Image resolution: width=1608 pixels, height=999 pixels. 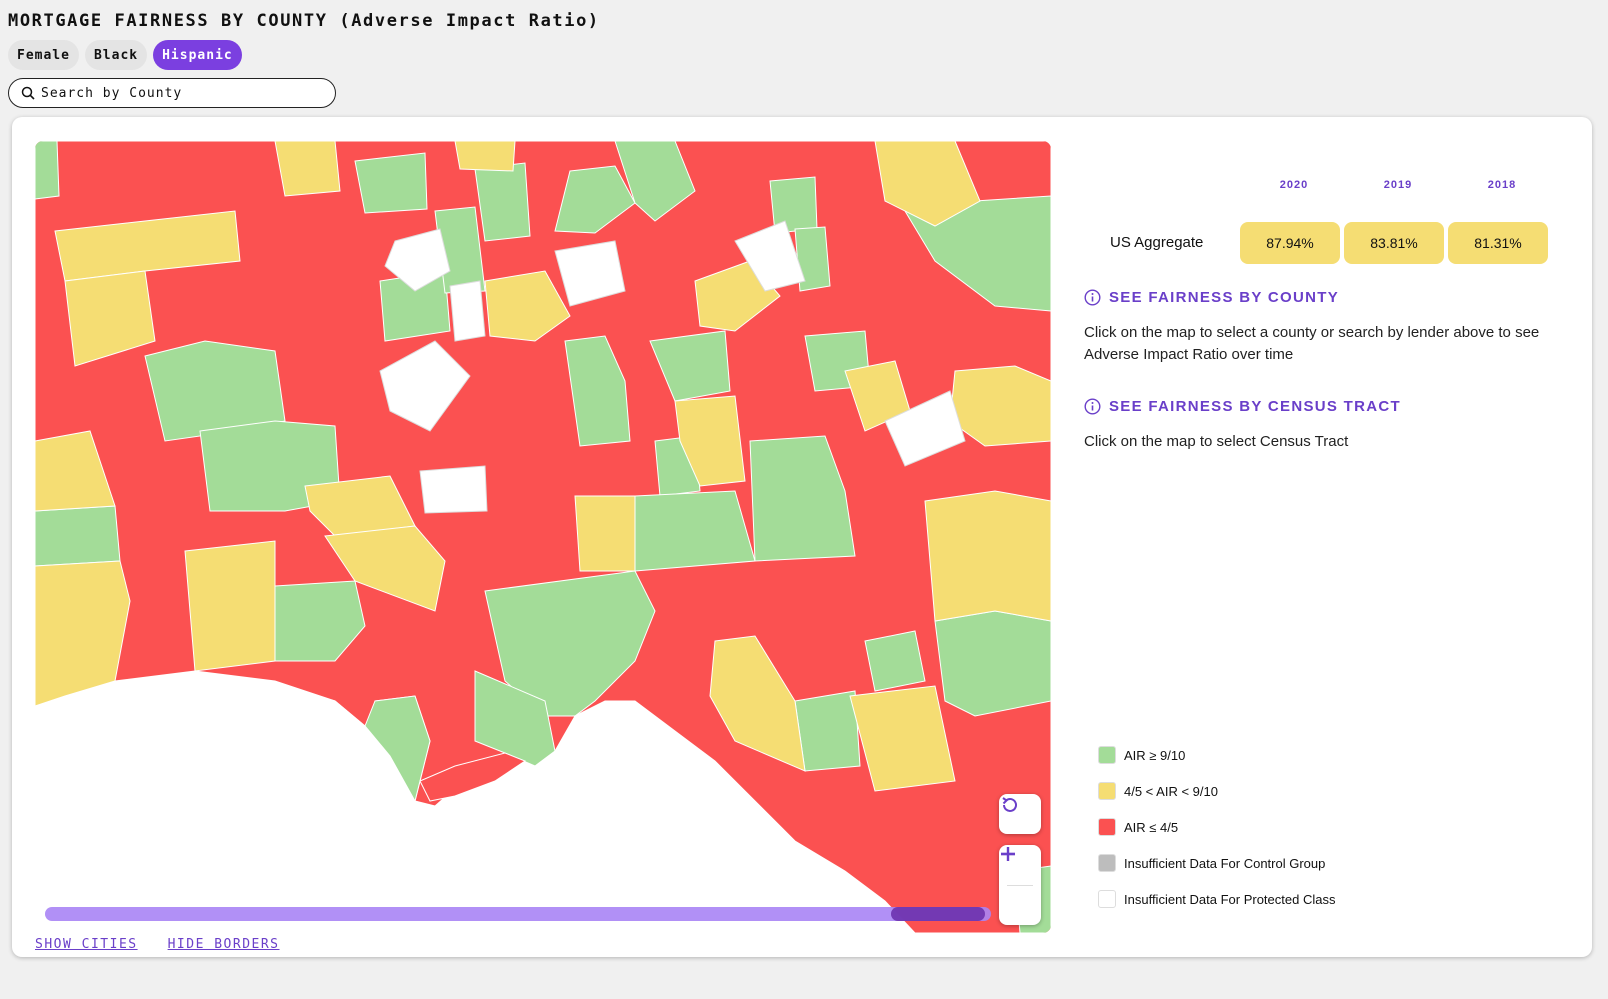 What do you see at coordinates (1151, 827) in the screenshot?
I see `legend-label: AIR ≤ 4/5` at bounding box center [1151, 827].